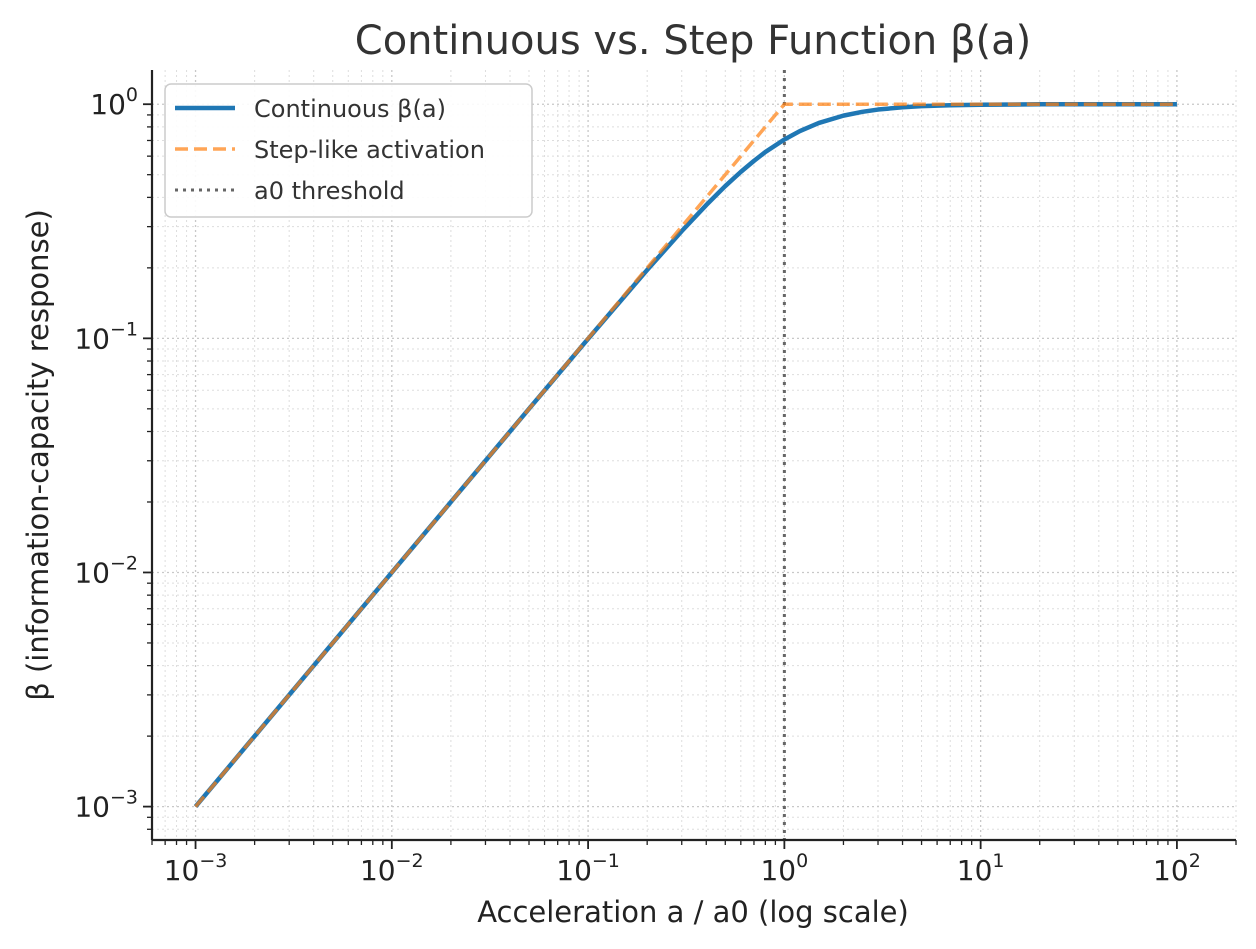 Image resolution: width=1256 pixels, height=949 pixels. Describe the element at coordinates (329, 191) in the screenshot. I see `legend-label-threshold: a0 threshold` at that location.